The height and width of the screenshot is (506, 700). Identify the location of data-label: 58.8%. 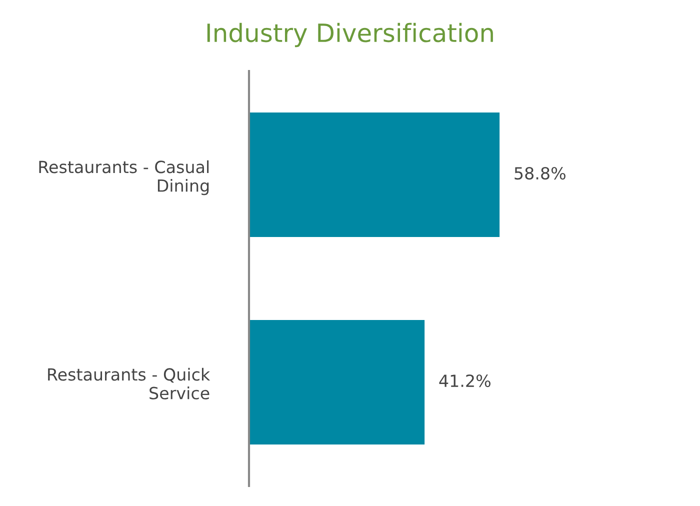
(540, 173).